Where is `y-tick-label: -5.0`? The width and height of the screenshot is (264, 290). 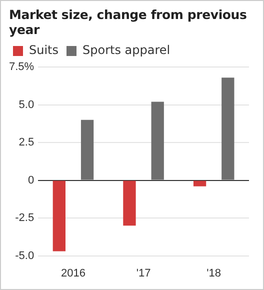 y-tick-label: -5.0 is located at coordinates (24, 256).